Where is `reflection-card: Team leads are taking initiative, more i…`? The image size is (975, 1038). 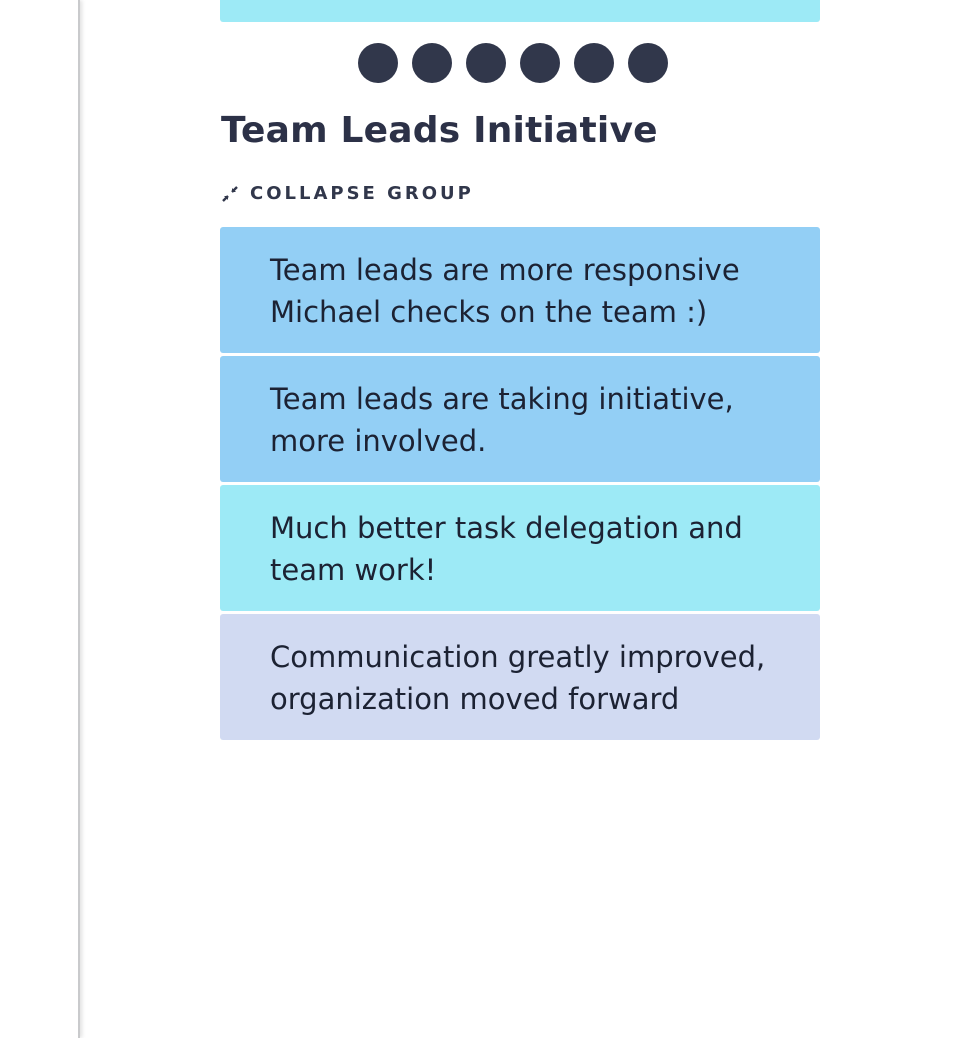
reflection-card: Team leads are taking initiative, more i… is located at coordinates (520, 419).